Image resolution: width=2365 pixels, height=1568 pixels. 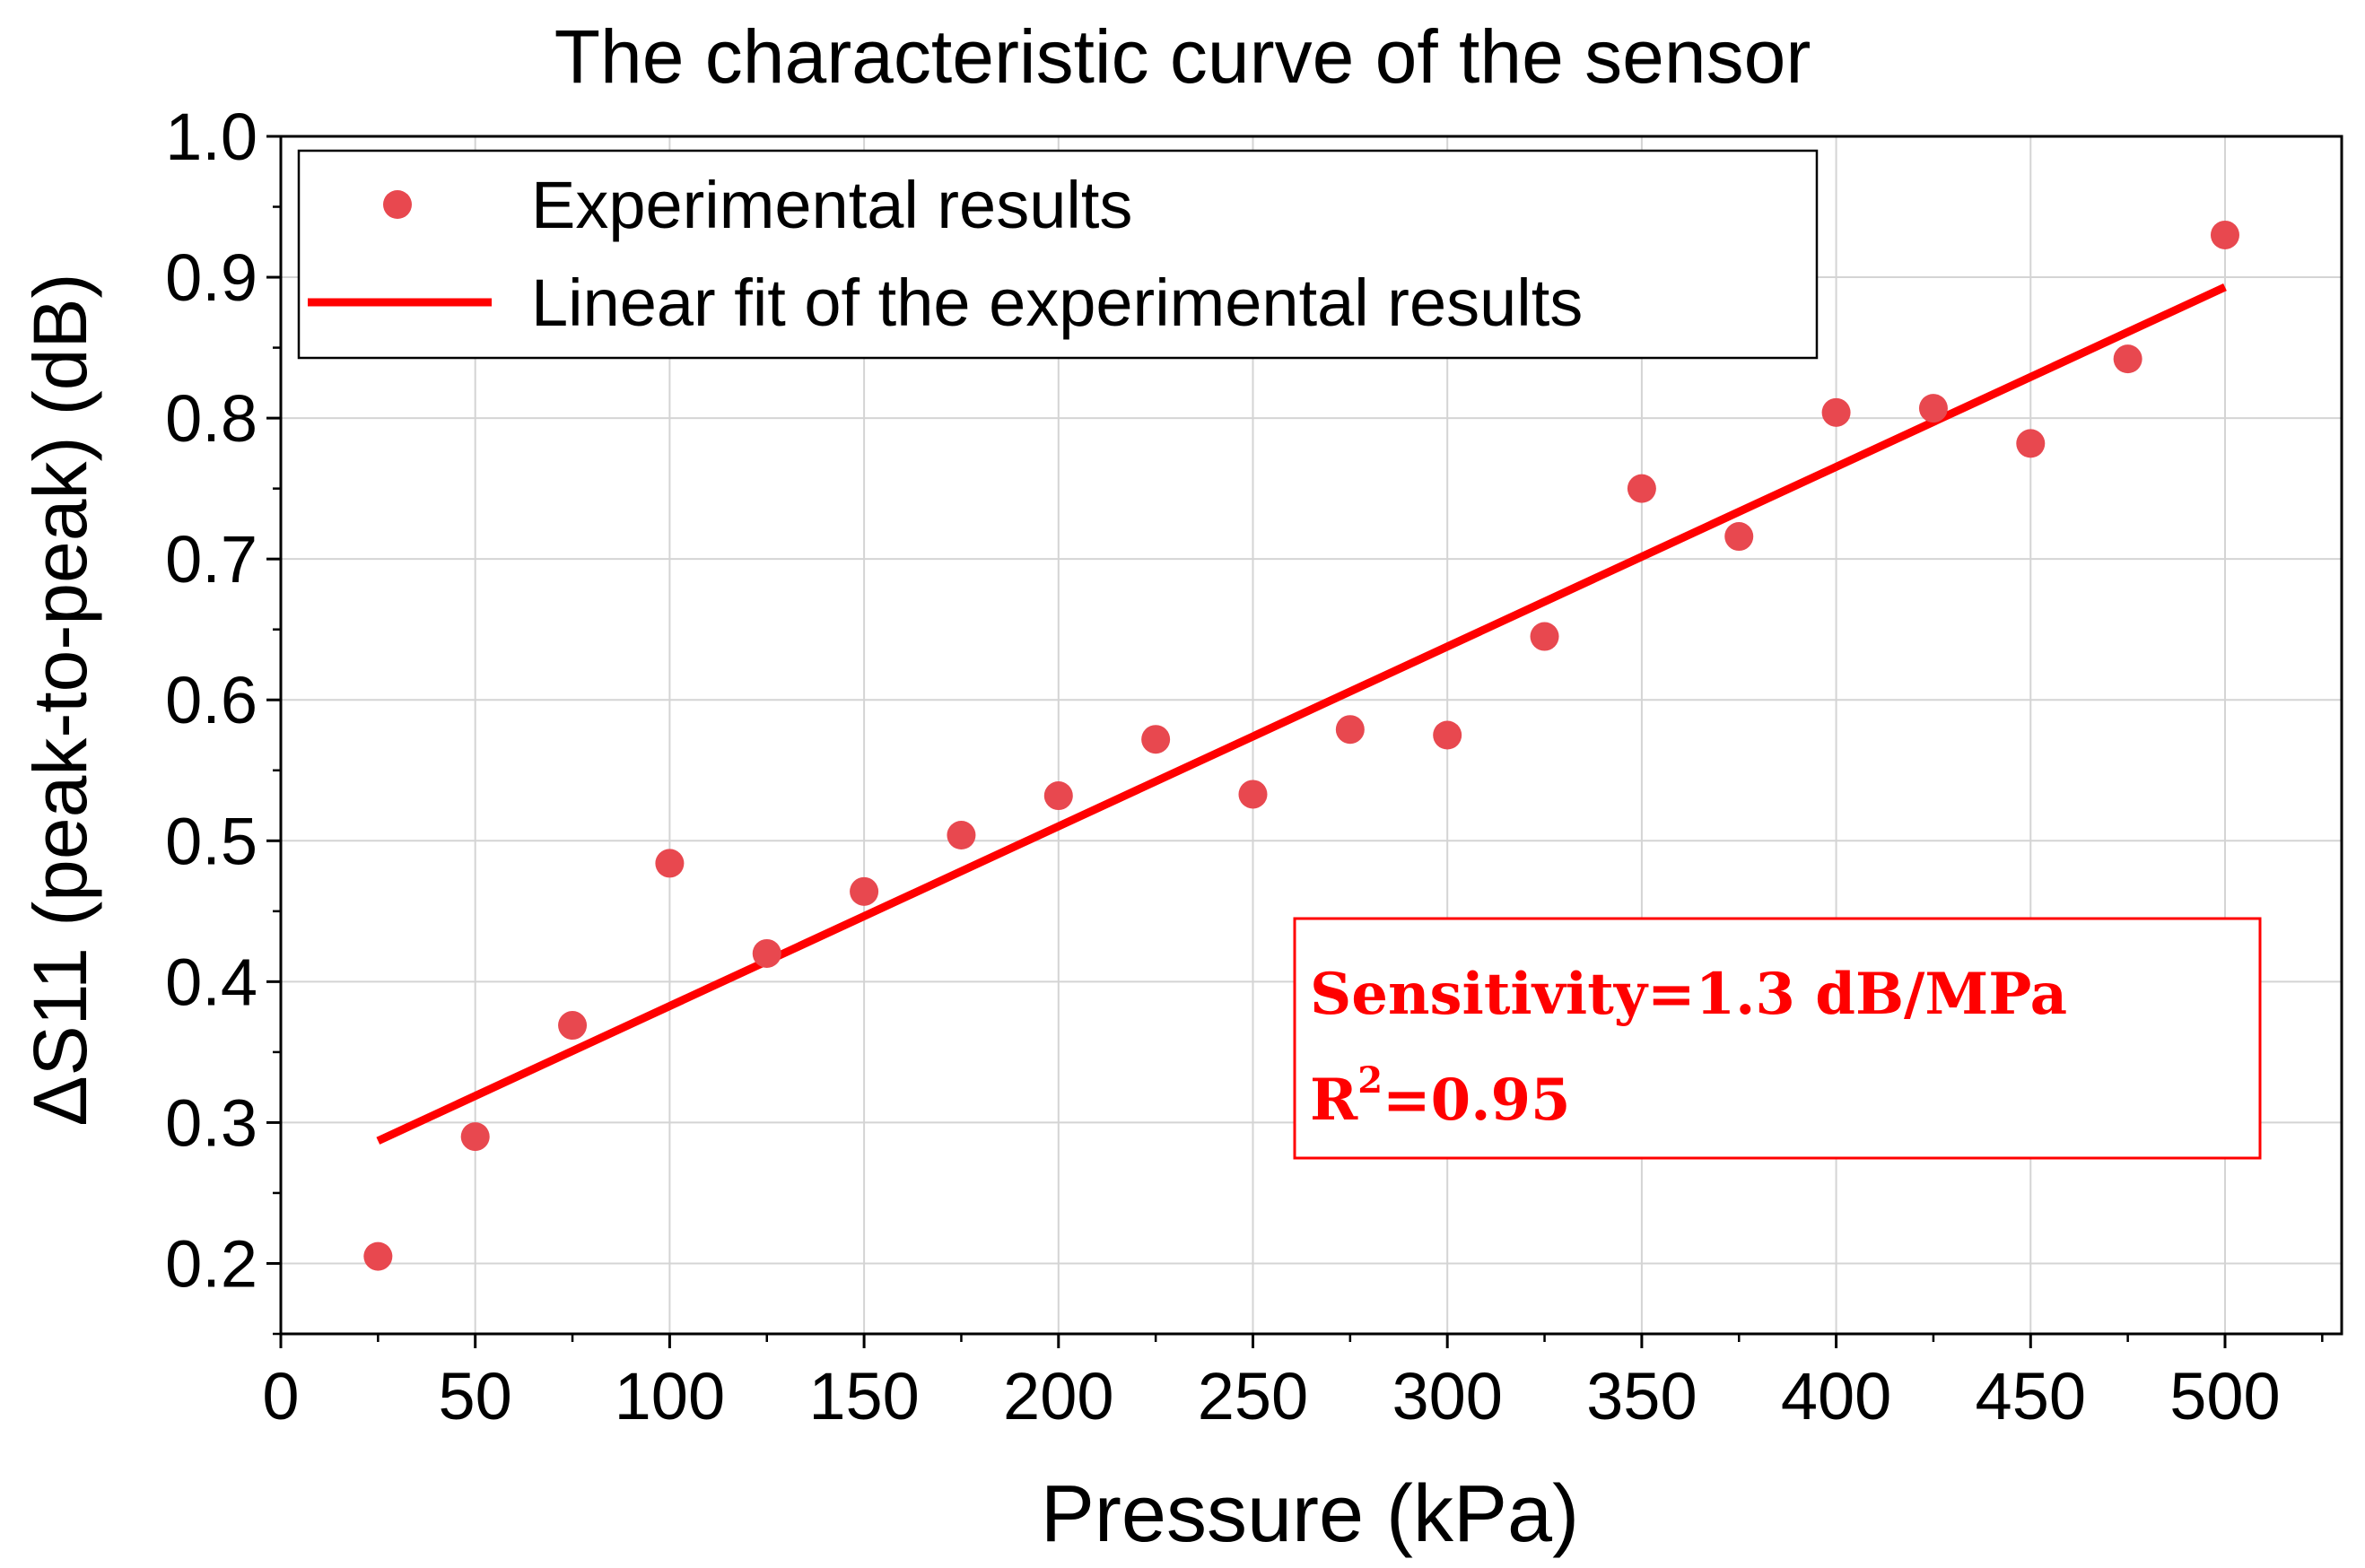 I want to click on y-tick-label: 0.9, so click(x=211, y=277).